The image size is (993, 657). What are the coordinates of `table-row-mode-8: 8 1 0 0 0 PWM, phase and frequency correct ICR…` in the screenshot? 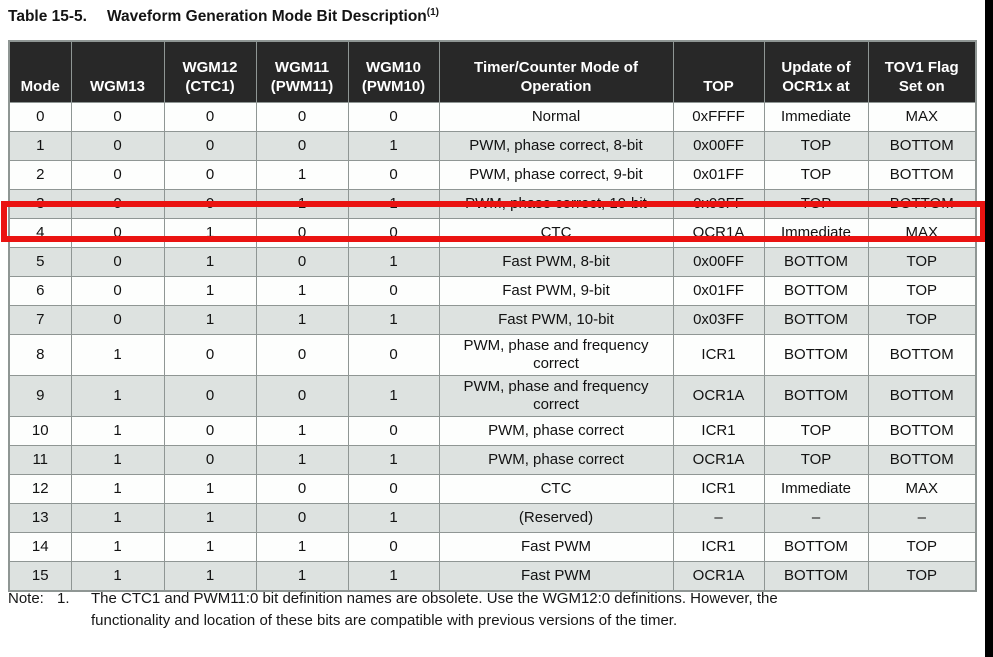 It's located at (492, 355).